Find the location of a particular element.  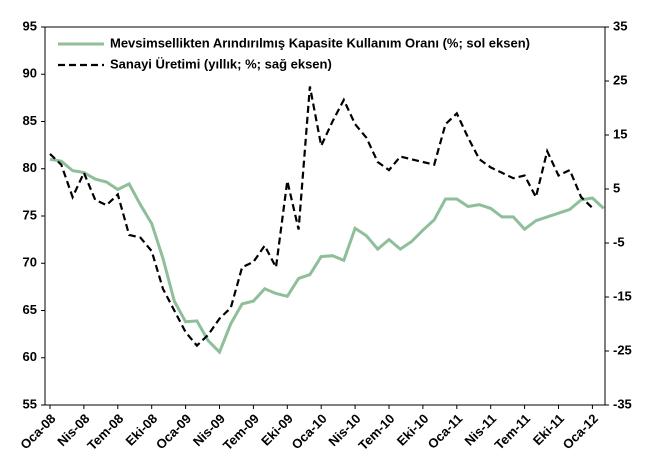

y2-tick-label: -35 is located at coordinates (622, 403).